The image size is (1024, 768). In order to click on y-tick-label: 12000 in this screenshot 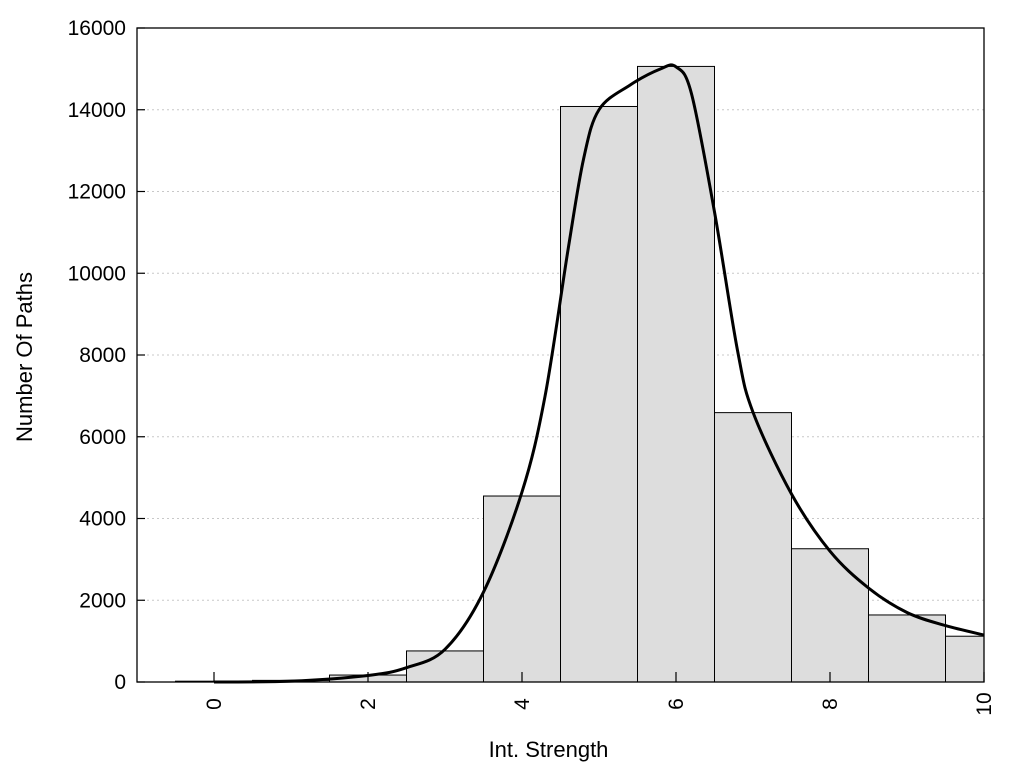, I will do `click(97, 192)`.